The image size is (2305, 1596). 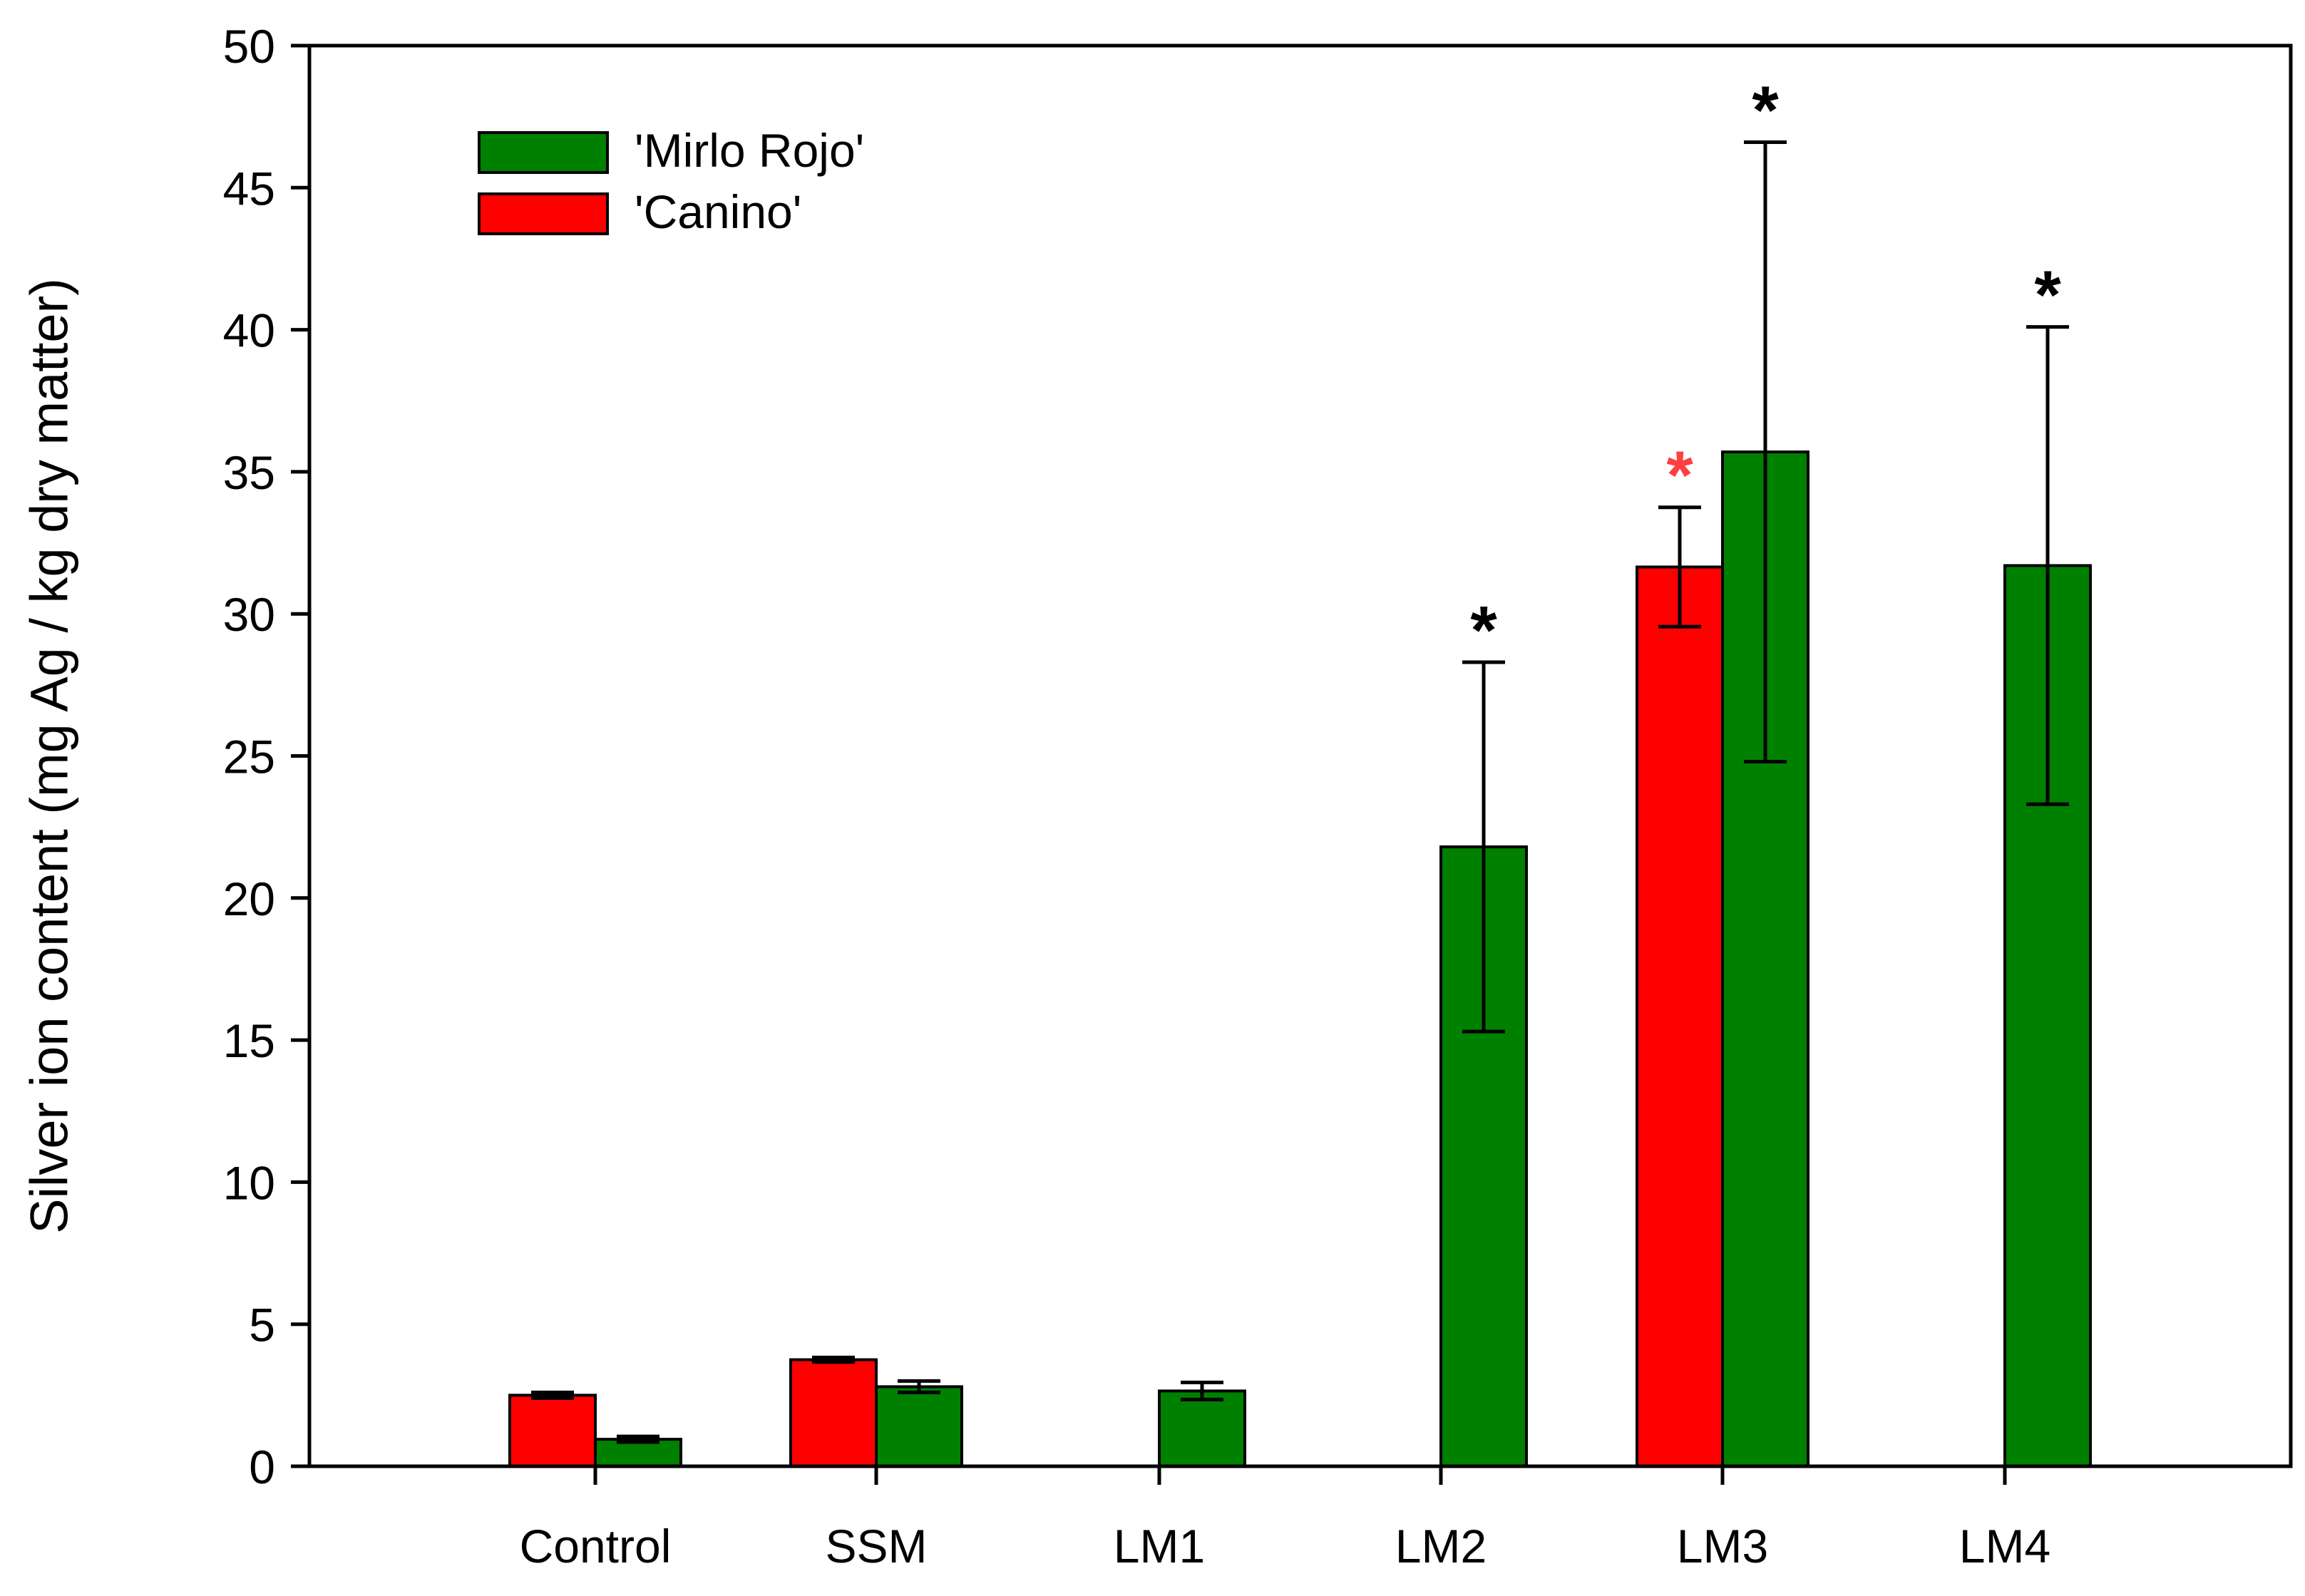 What do you see at coordinates (249, 757) in the screenshot?
I see `y-tick-label: 25` at bounding box center [249, 757].